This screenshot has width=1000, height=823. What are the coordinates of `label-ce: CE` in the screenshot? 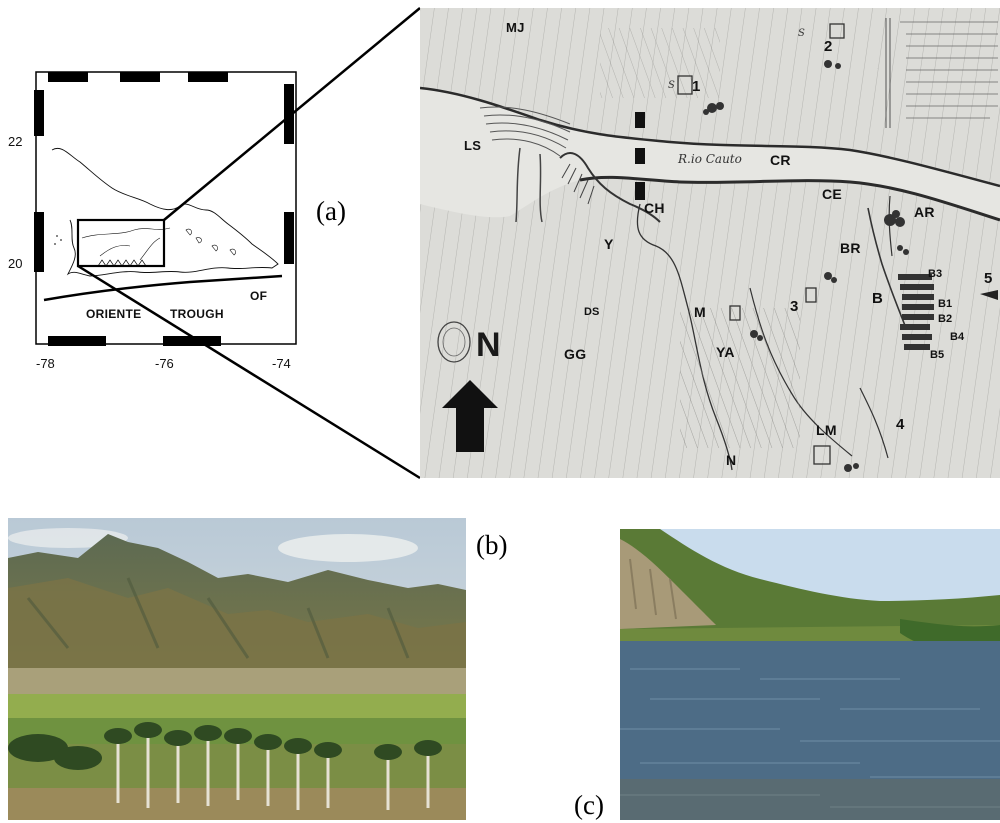 It's located at (832, 194).